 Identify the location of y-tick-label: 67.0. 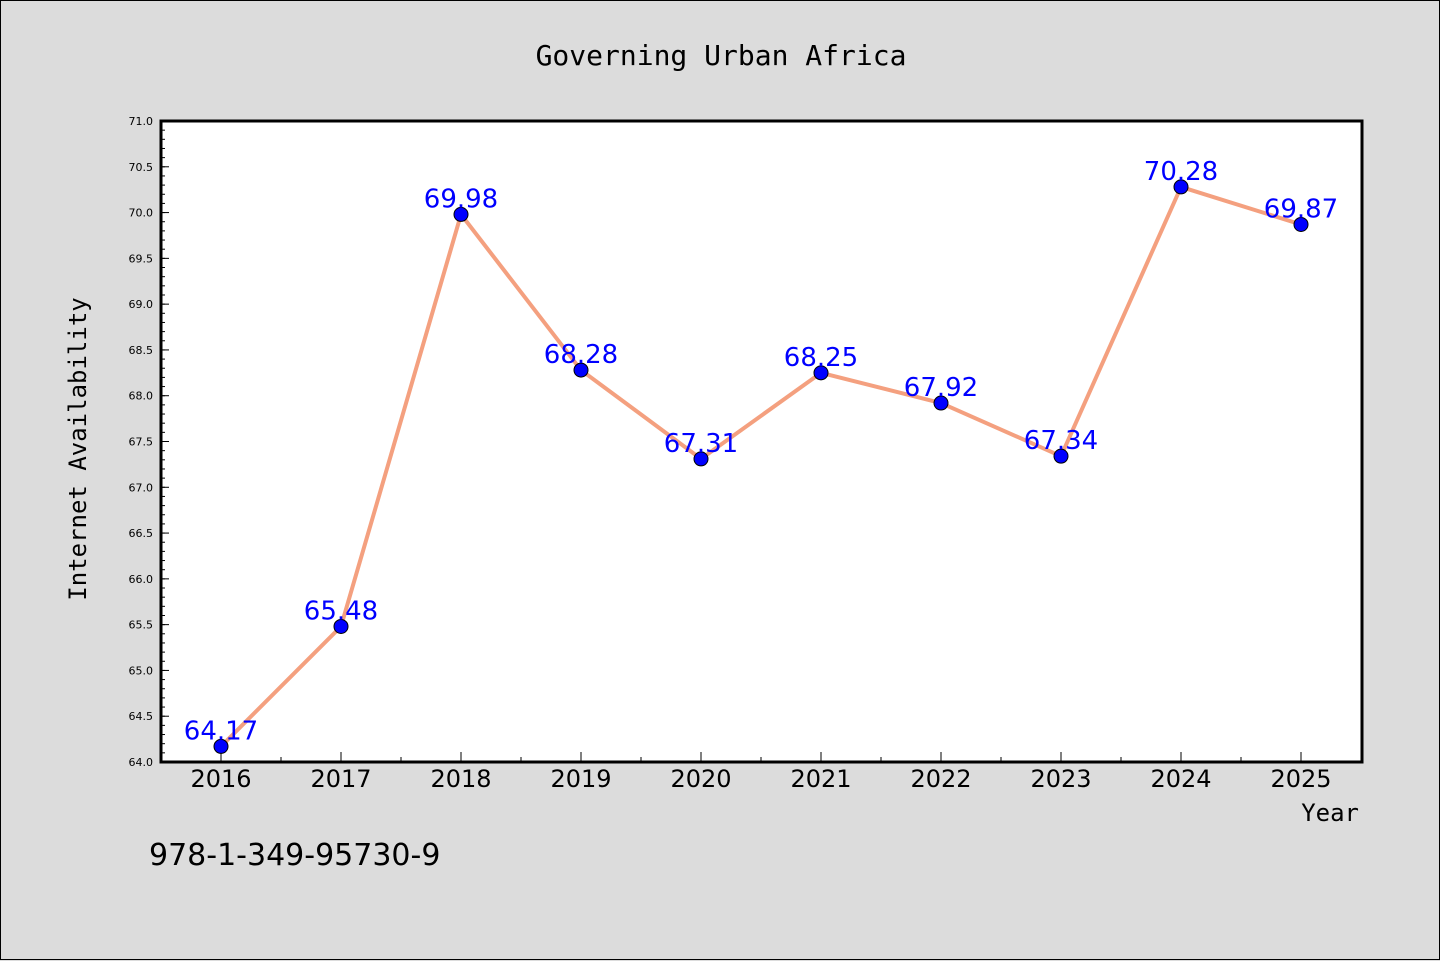
(141, 487).